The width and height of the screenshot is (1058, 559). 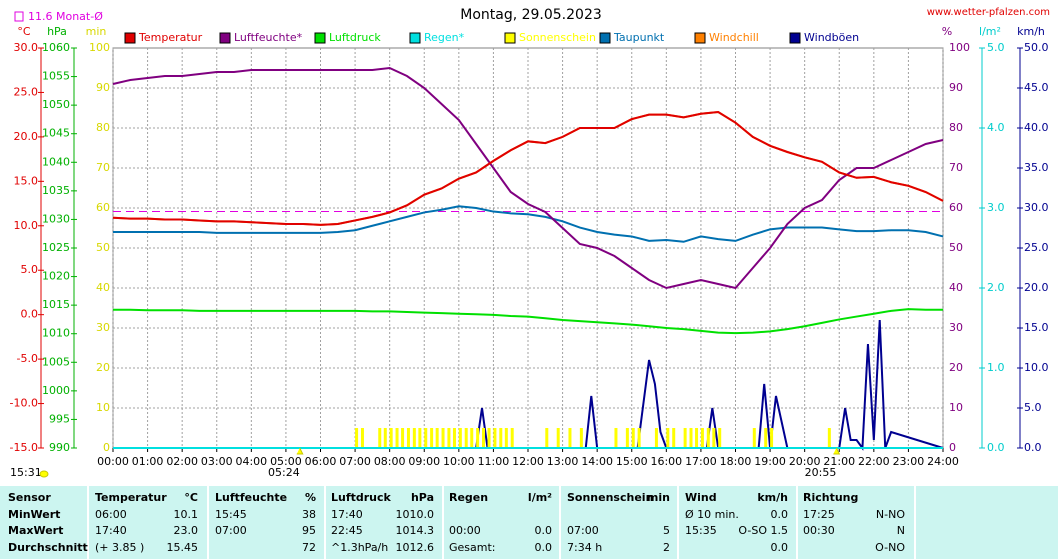 I want to click on y-tick-label: 15.0, so click(x=1036, y=327).